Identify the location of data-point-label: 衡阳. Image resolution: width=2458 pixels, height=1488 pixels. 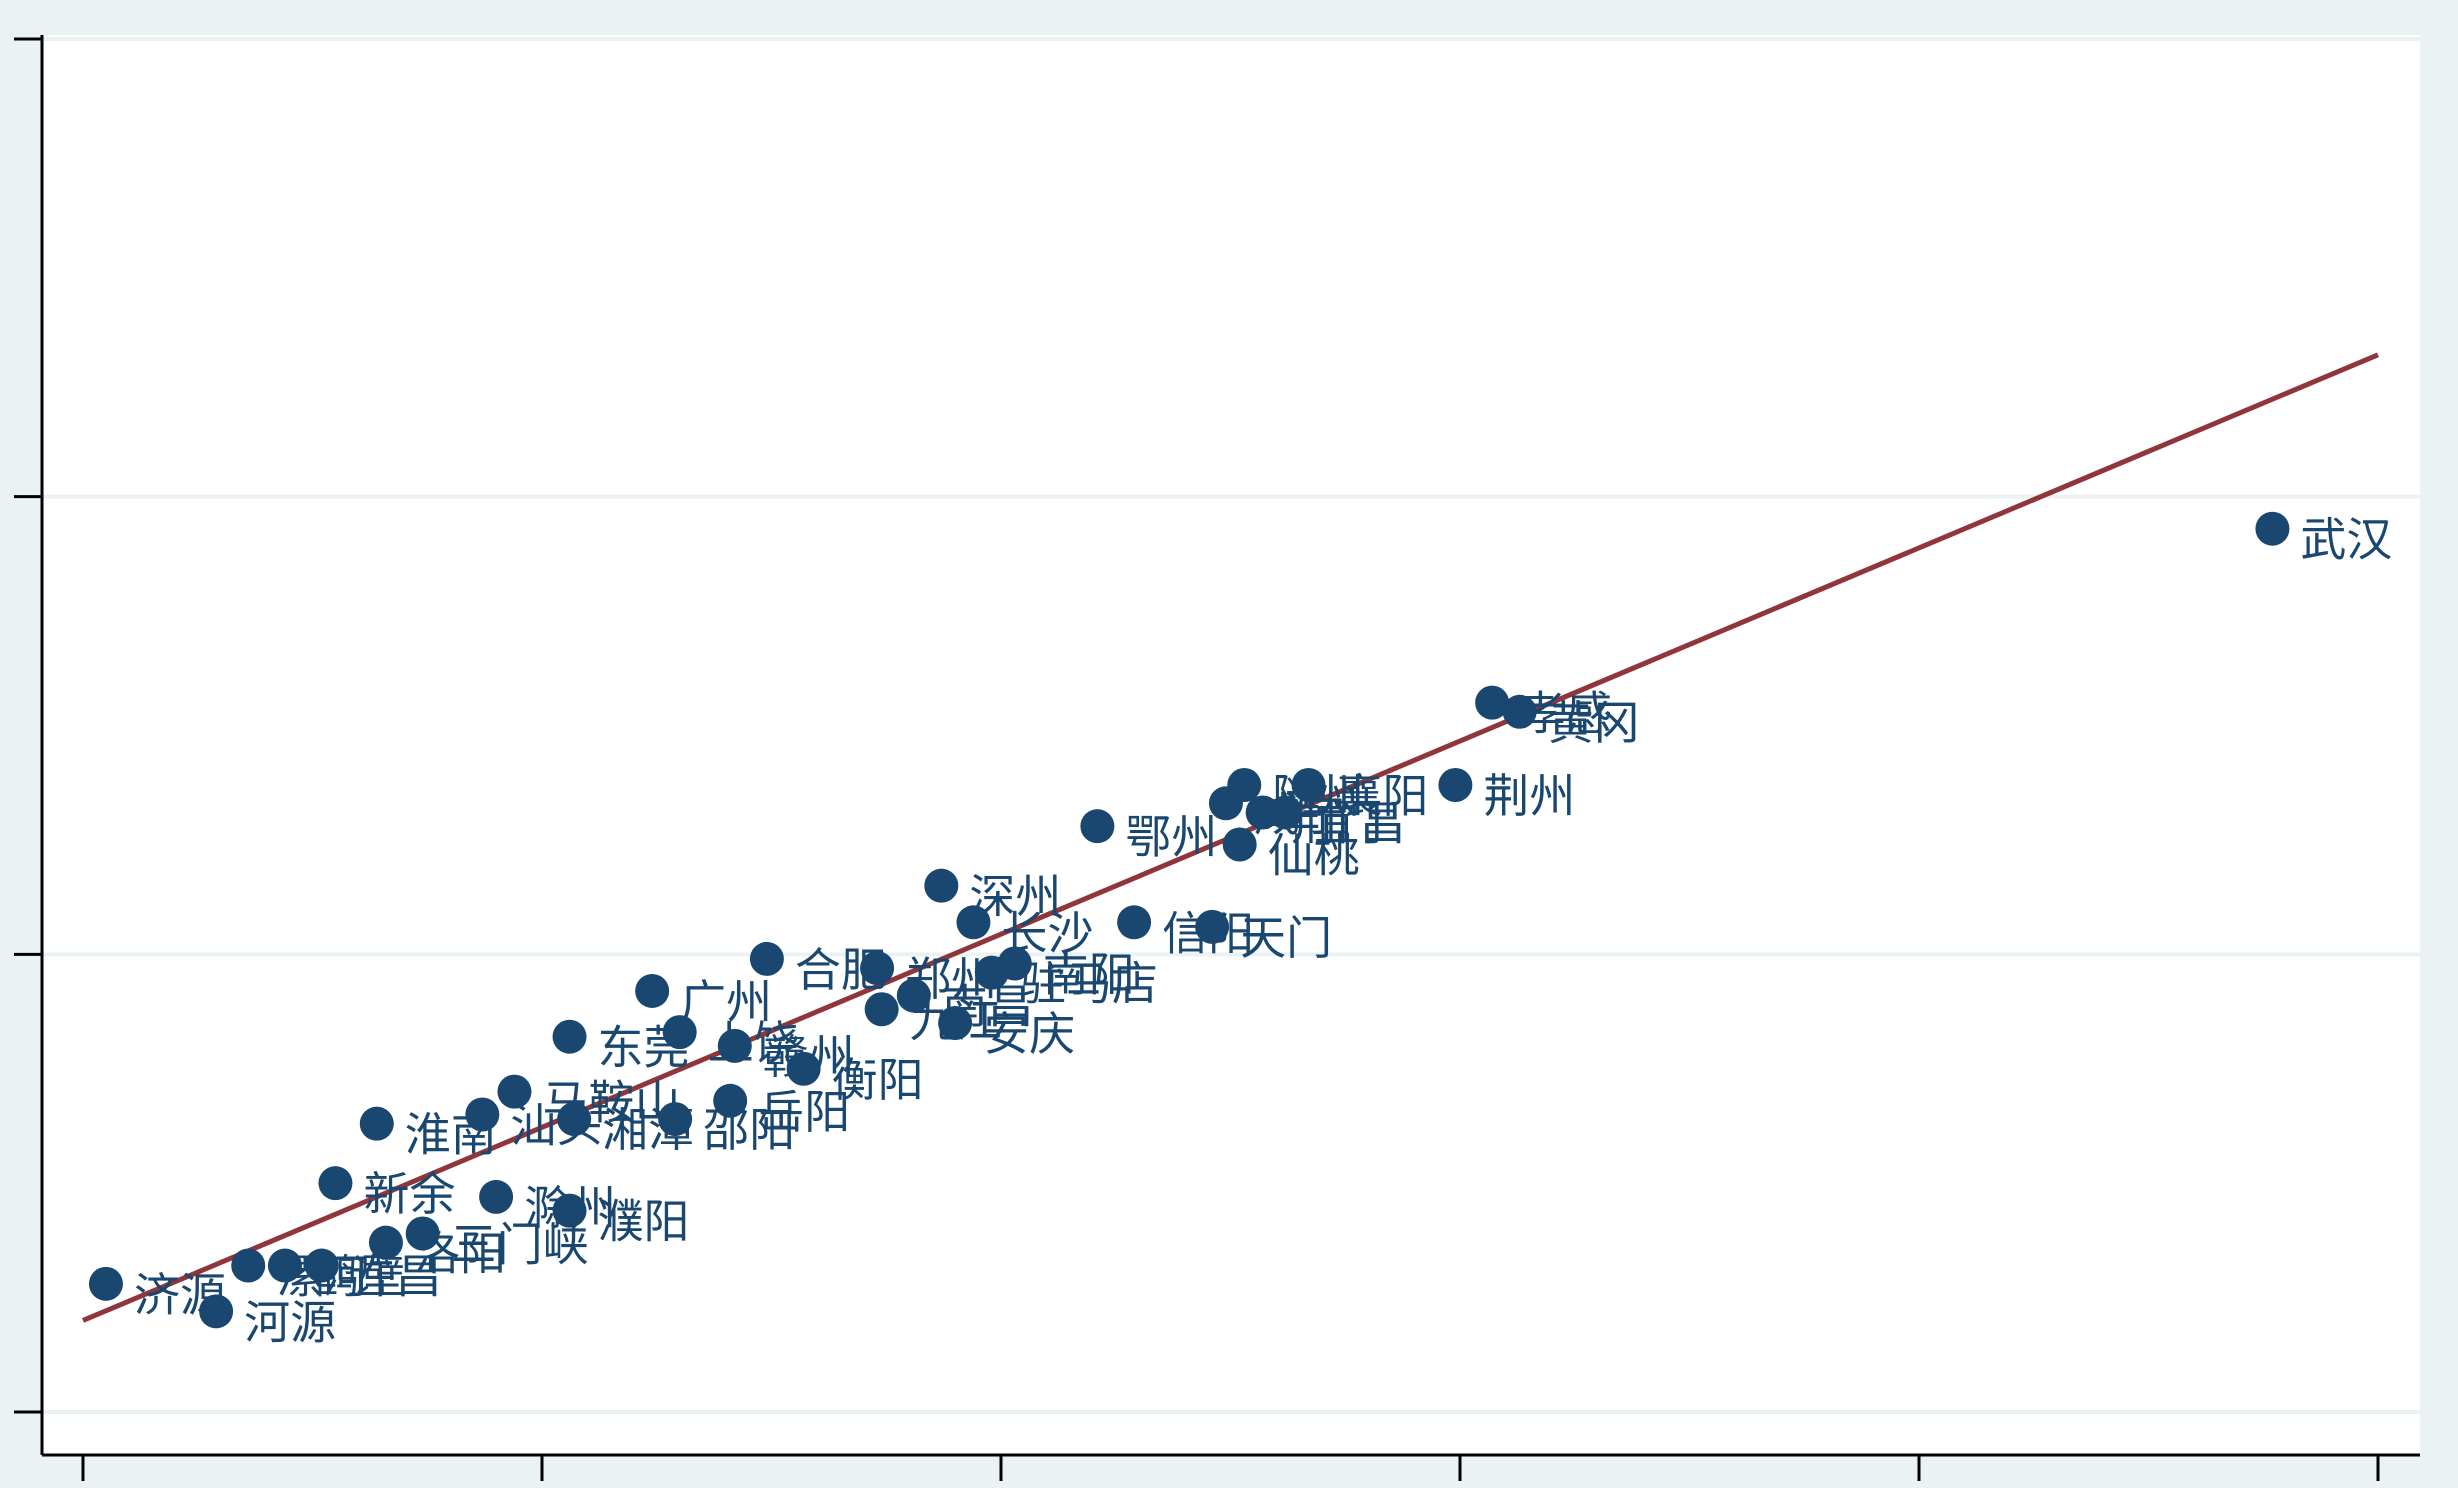
(878, 1080).